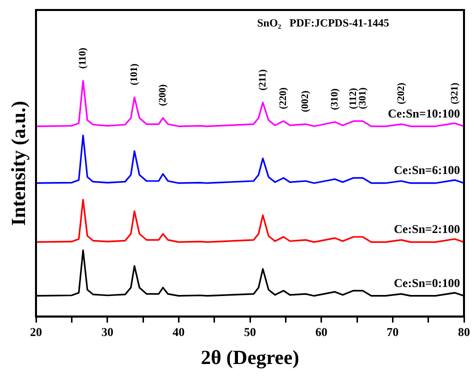 The image size is (474, 379). What do you see at coordinates (362, 98) in the screenshot?
I see `annotation: (301)` at bounding box center [362, 98].